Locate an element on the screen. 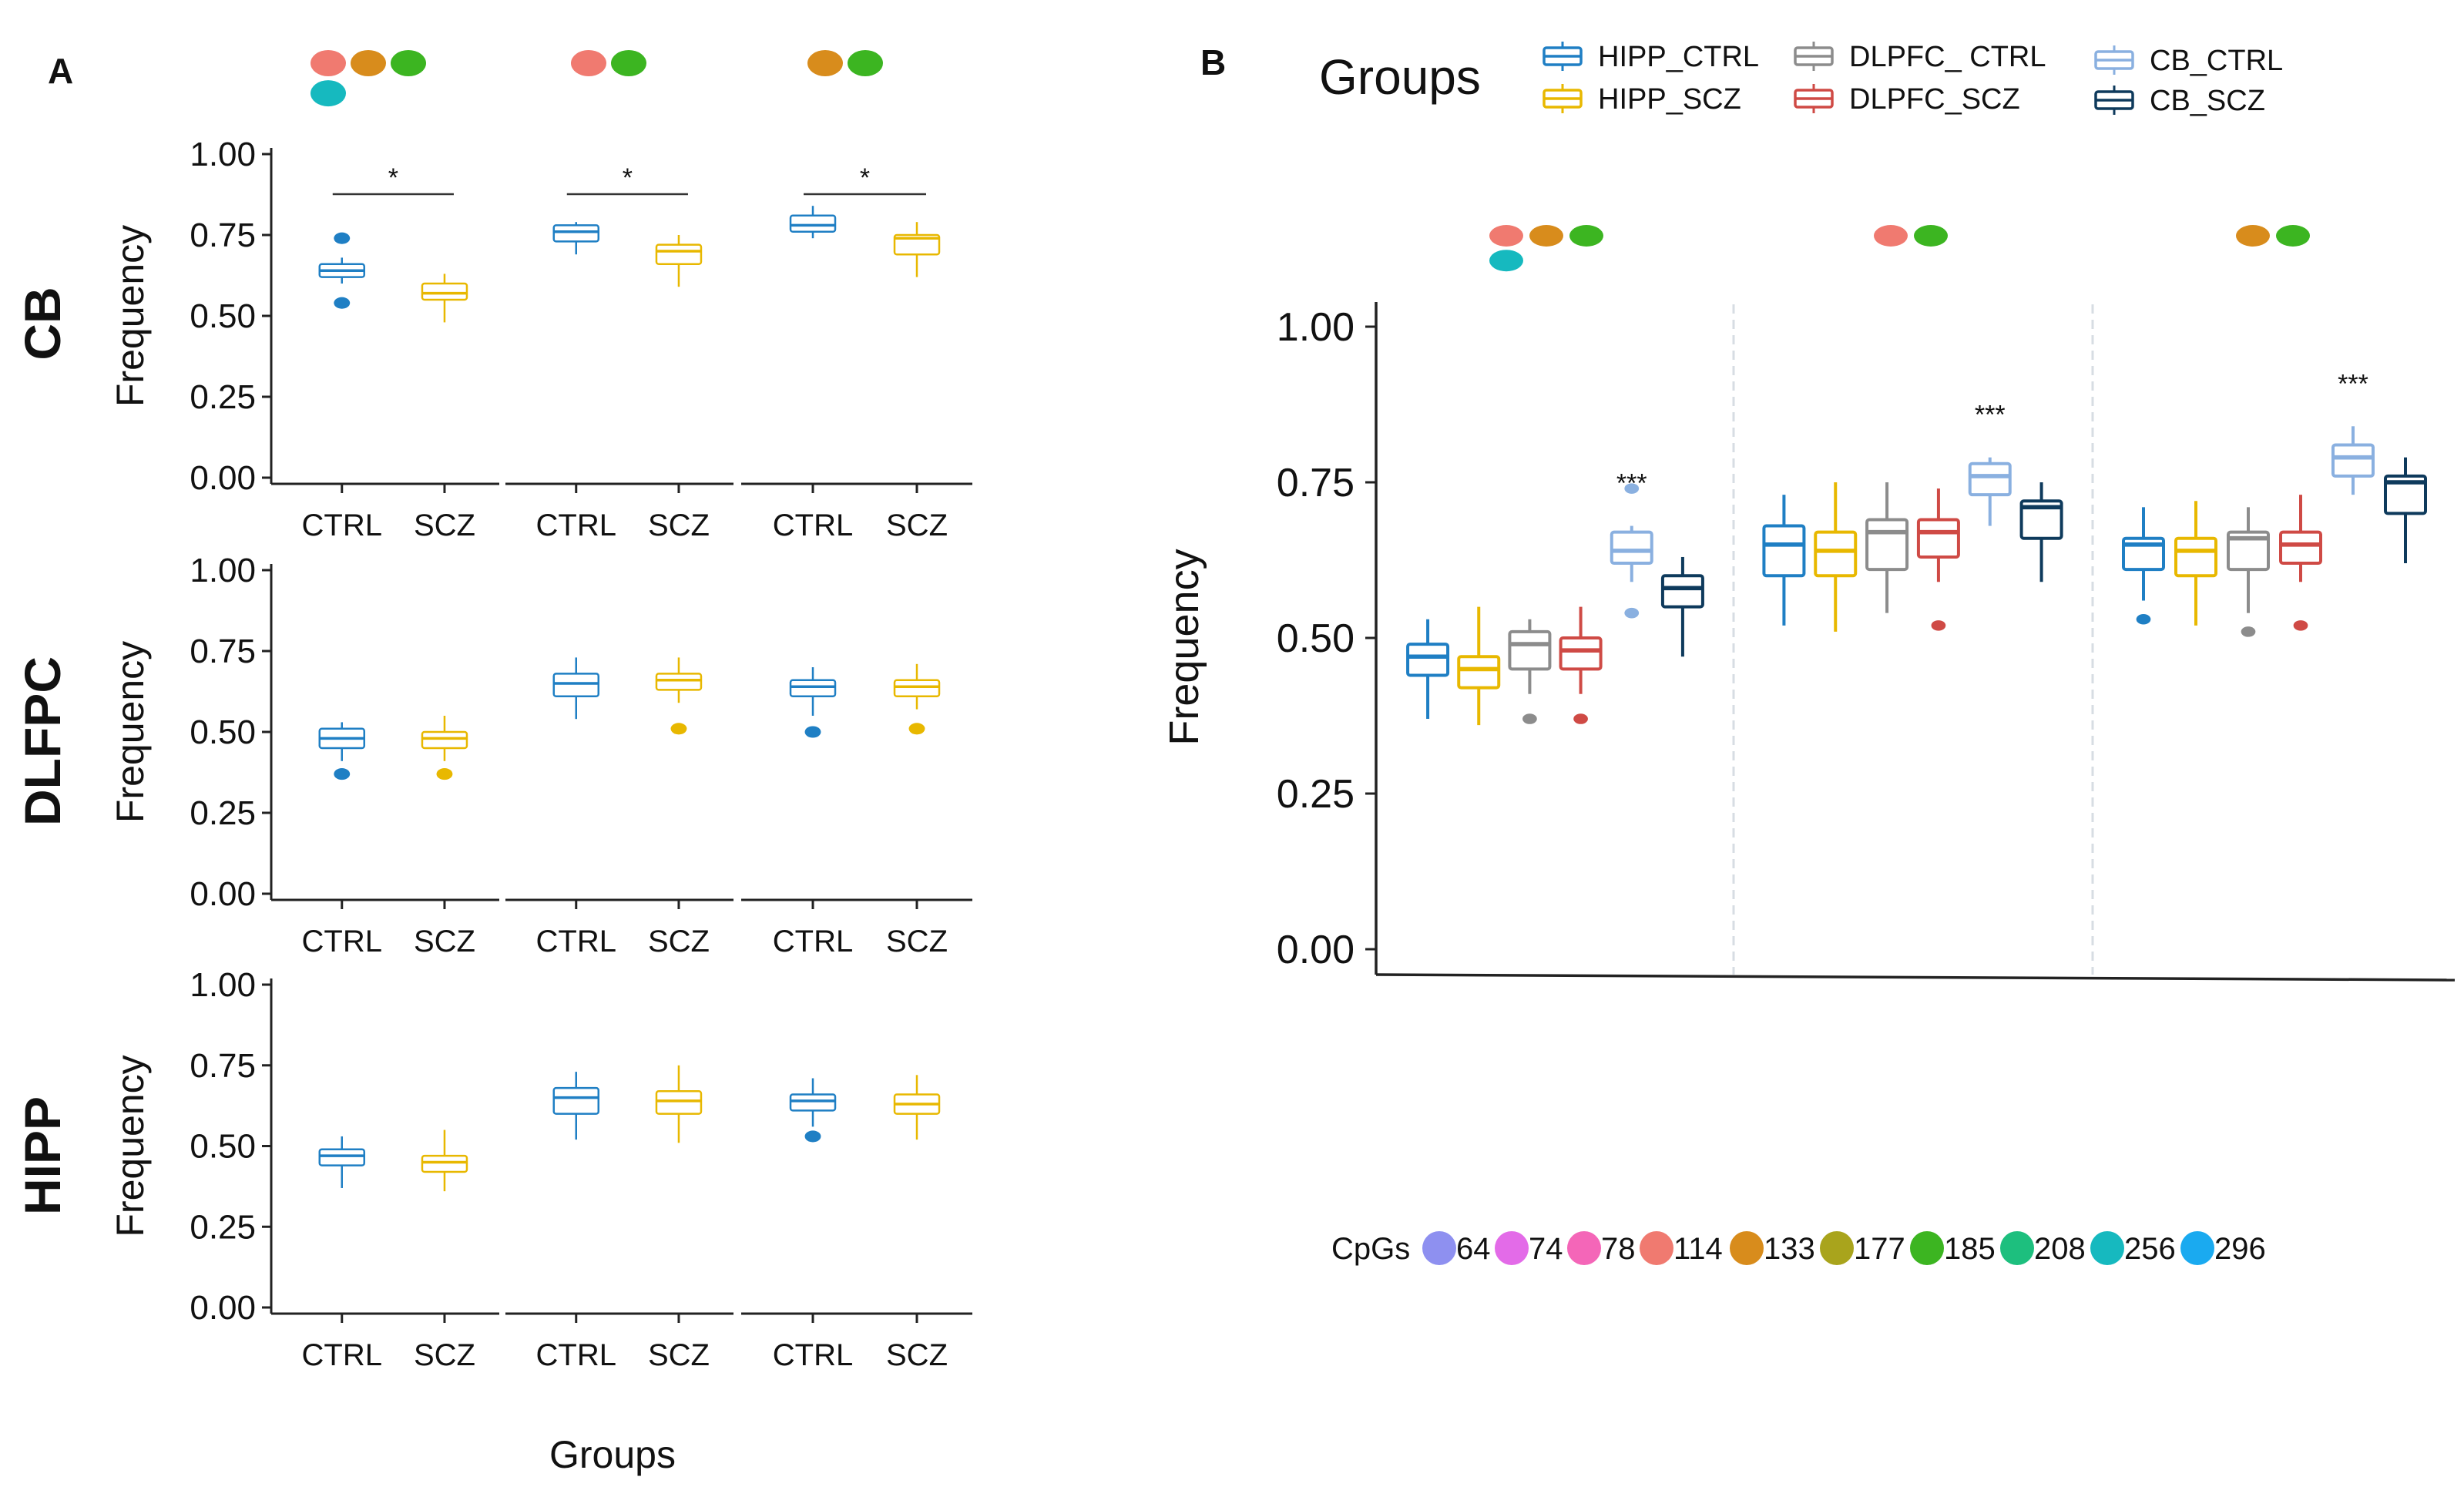 The image size is (2464, 1497). panel-a-box-dlfpc-1-ctrl is located at coordinates (342, 751).